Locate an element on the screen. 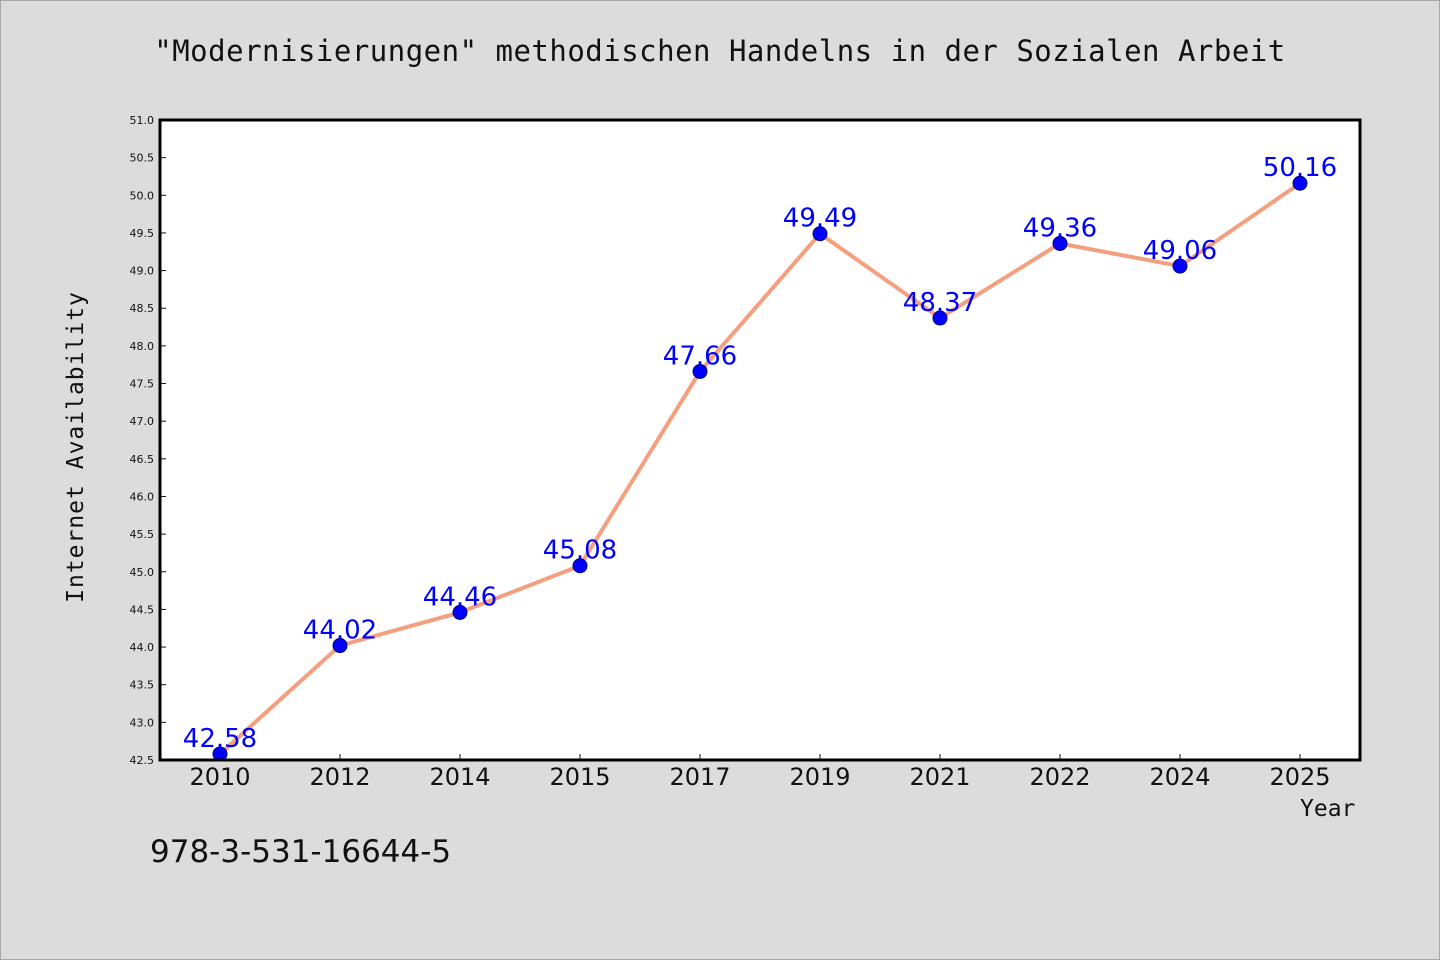 The image size is (1440, 960). x-tick-label: 2012 is located at coordinates (339, 777).